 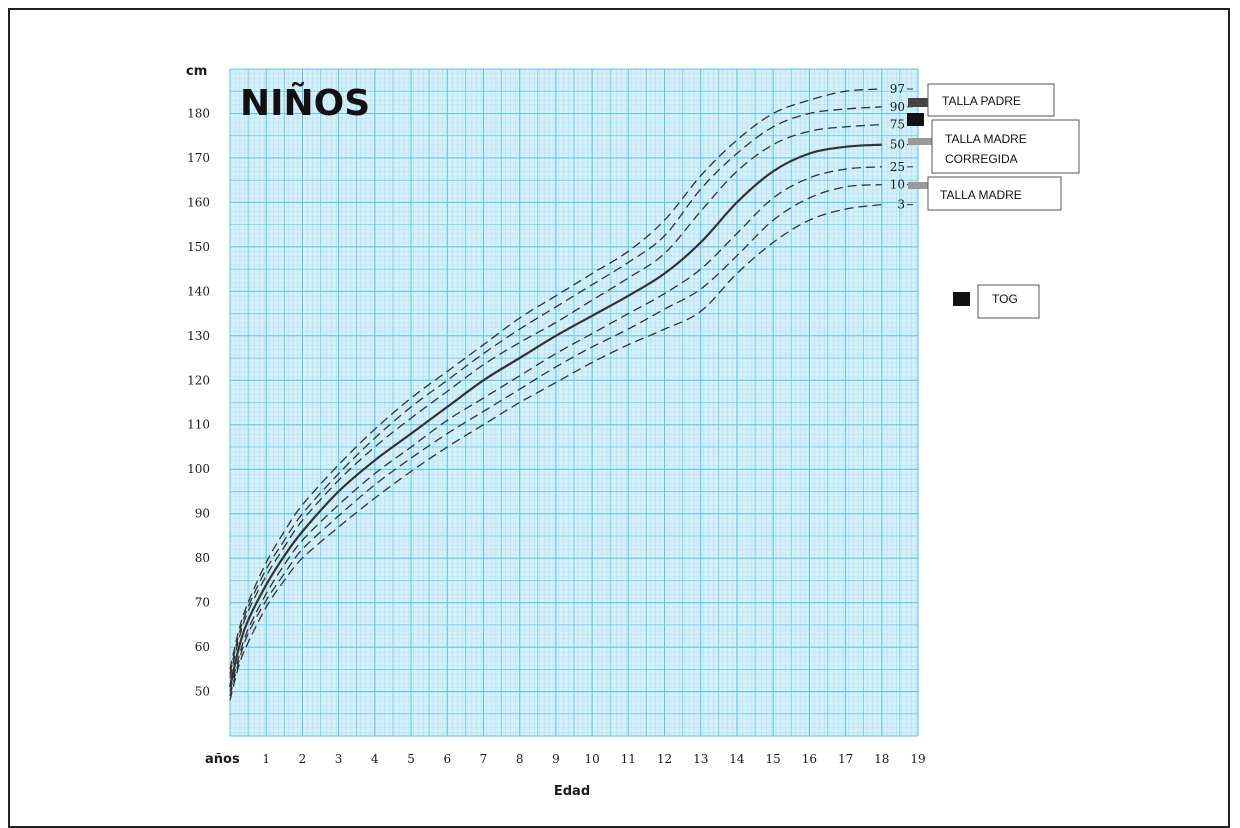 I want to click on x-tick-label: 1, so click(x=266, y=759).